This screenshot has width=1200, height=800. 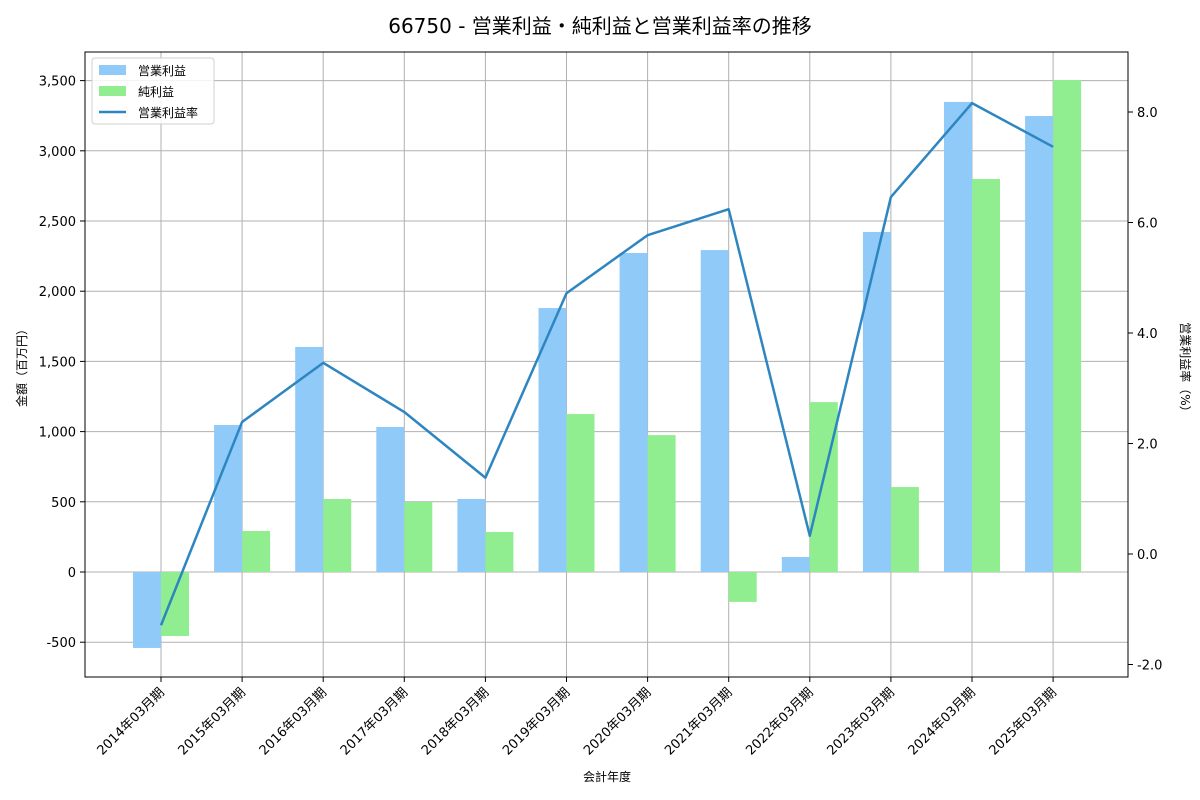 What do you see at coordinates (131, 721) in the screenshot?
I see `x-tick-label: 2014年03月期` at bounding box center [131, 721].